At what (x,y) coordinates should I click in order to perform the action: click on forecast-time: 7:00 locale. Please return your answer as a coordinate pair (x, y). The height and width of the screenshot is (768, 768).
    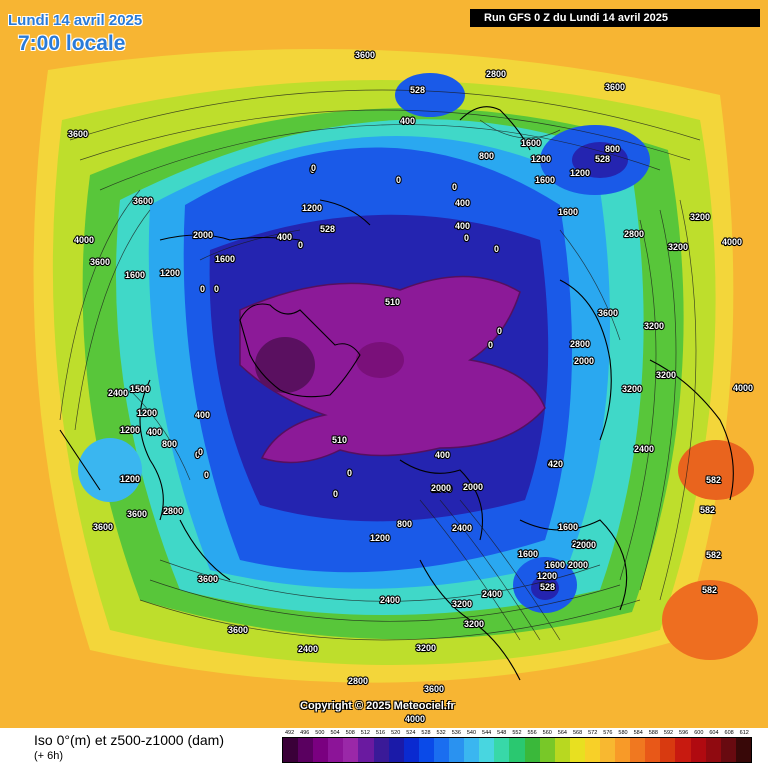
    Looking at the image, I should click on (72, 43).